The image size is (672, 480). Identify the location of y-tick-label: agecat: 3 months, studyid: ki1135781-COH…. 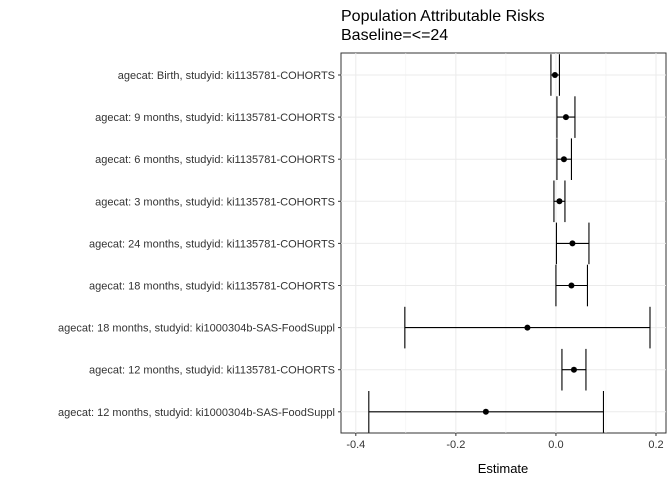
(215, 202).